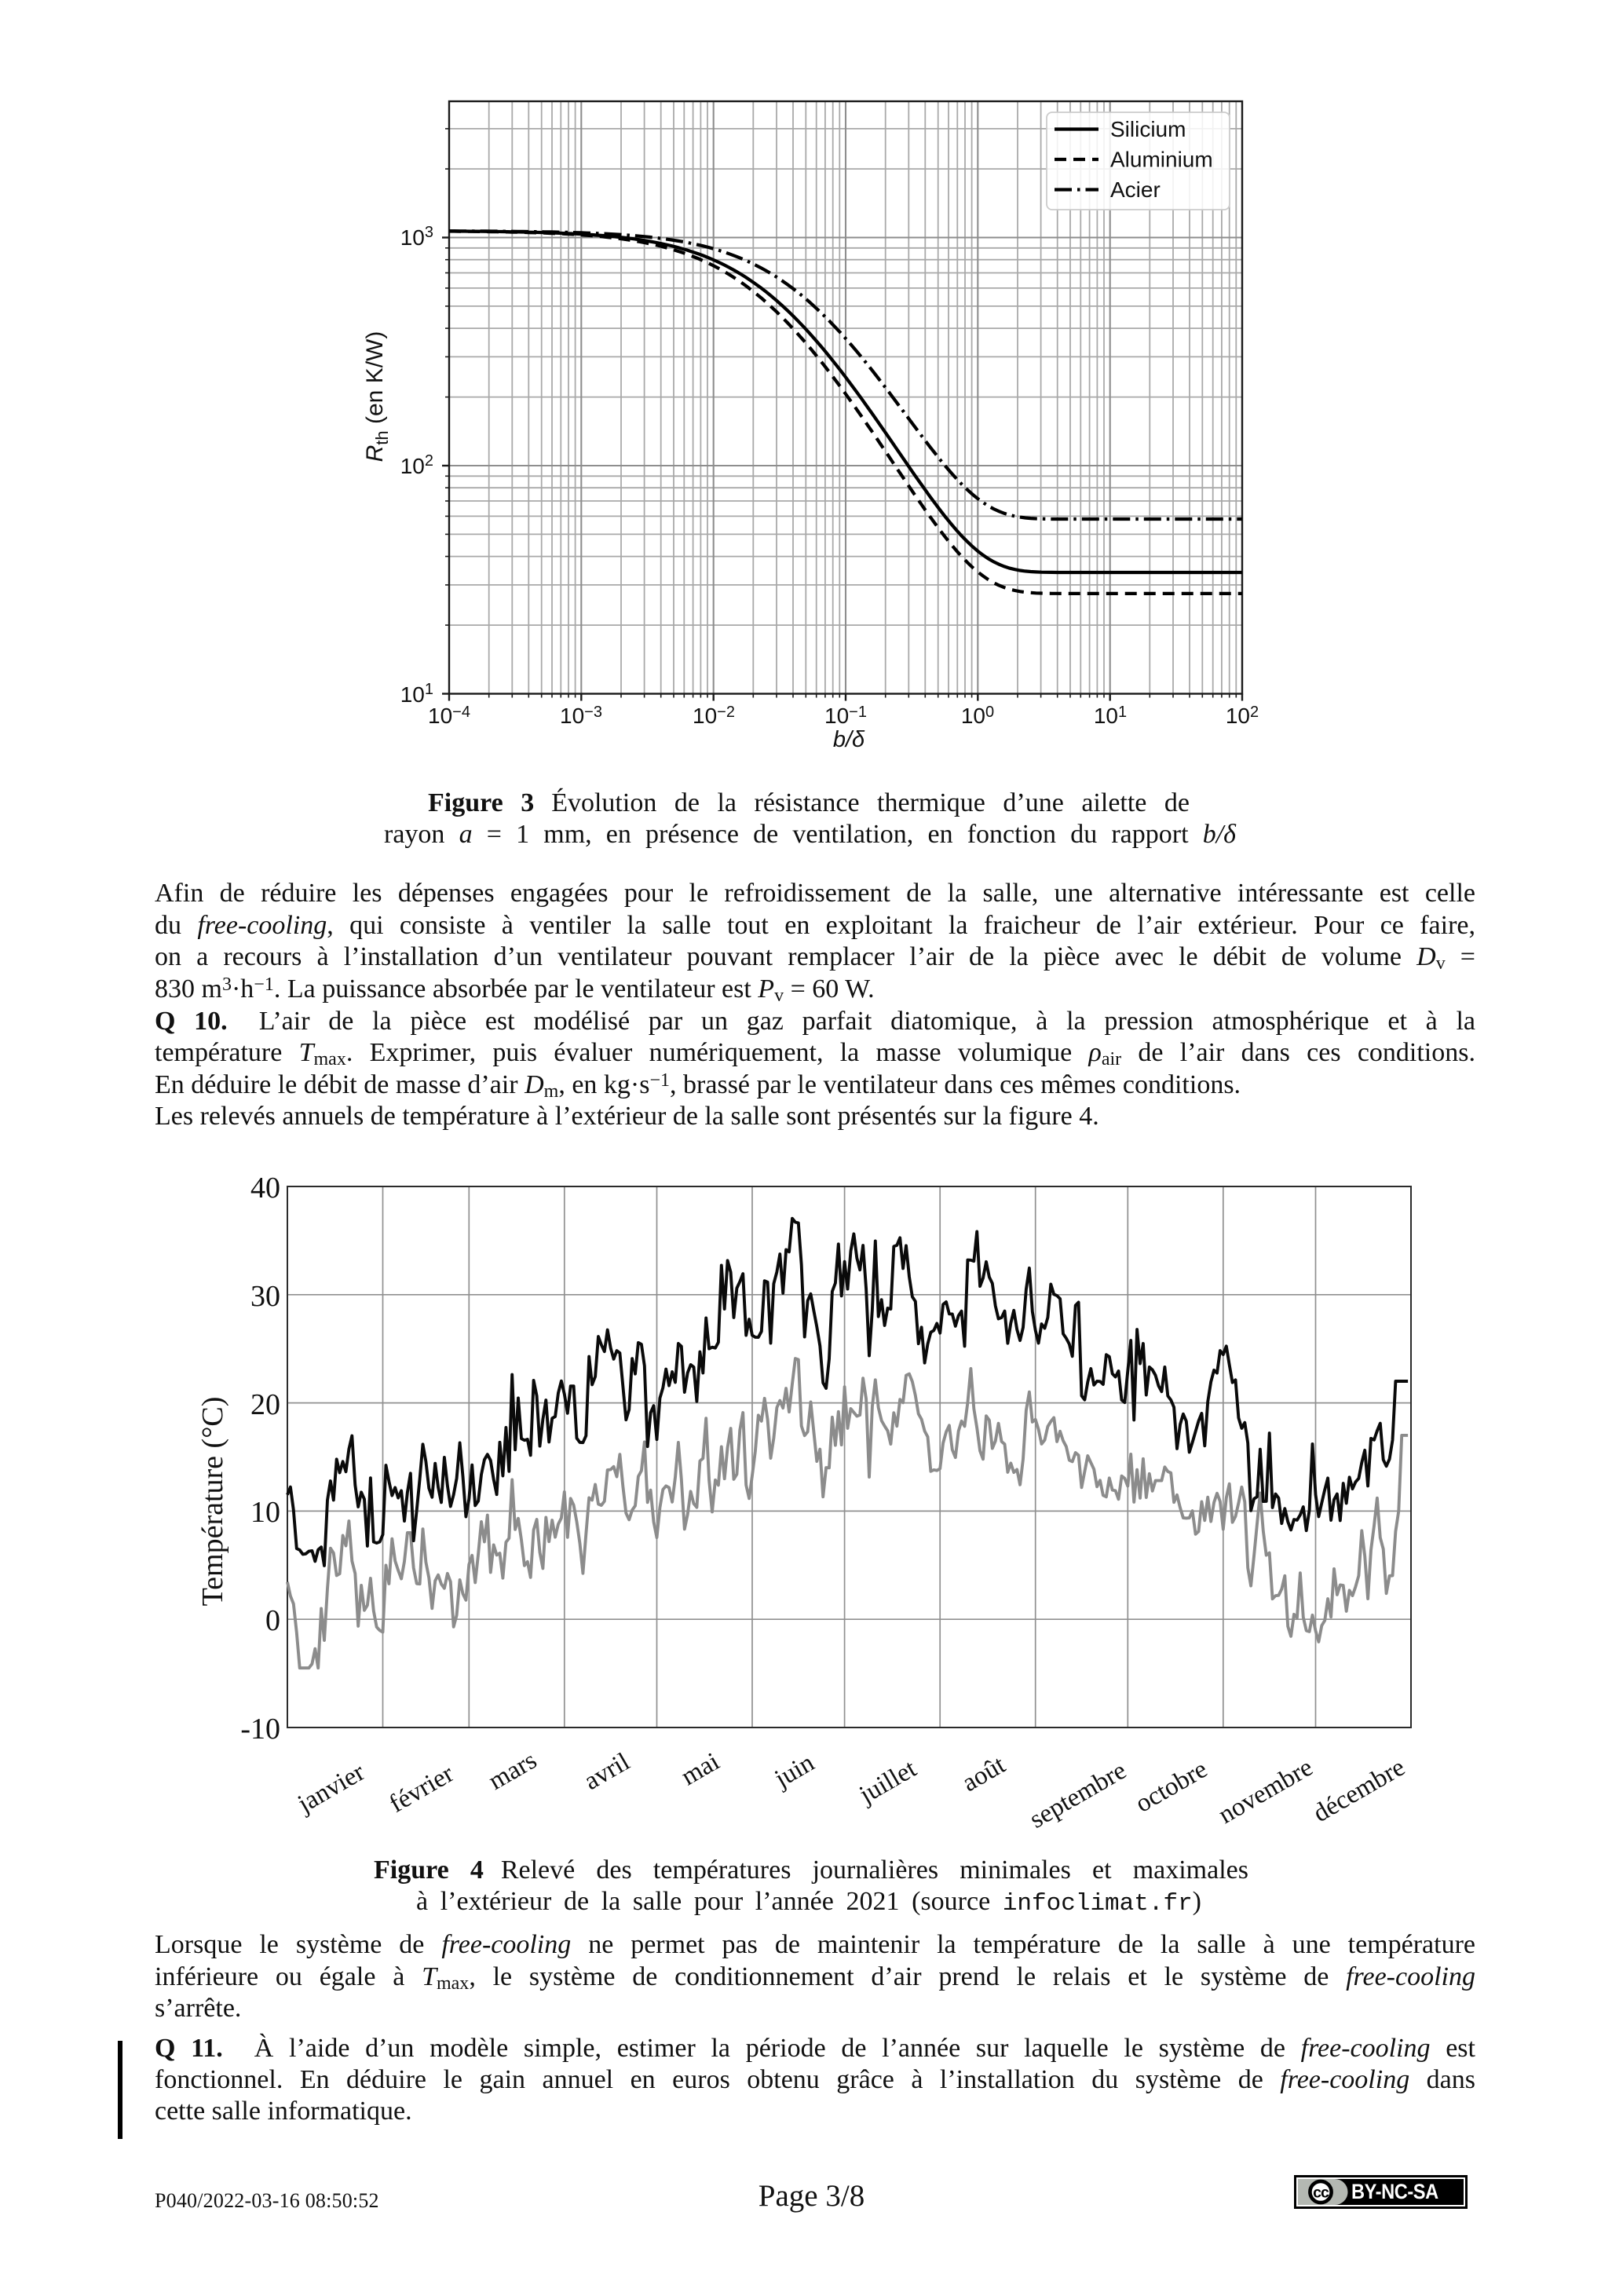 This screenshot has width=1623, height=2296. Describe the element at coordinates (1171, 1787) in the screenshot. I see `svg-text: octobre` at that location.